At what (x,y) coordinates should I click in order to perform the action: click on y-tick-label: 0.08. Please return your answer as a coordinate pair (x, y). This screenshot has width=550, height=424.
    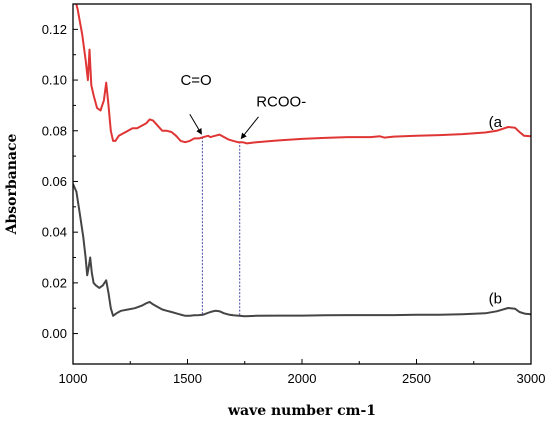
    Looking at the image, I should click on (54, 130).